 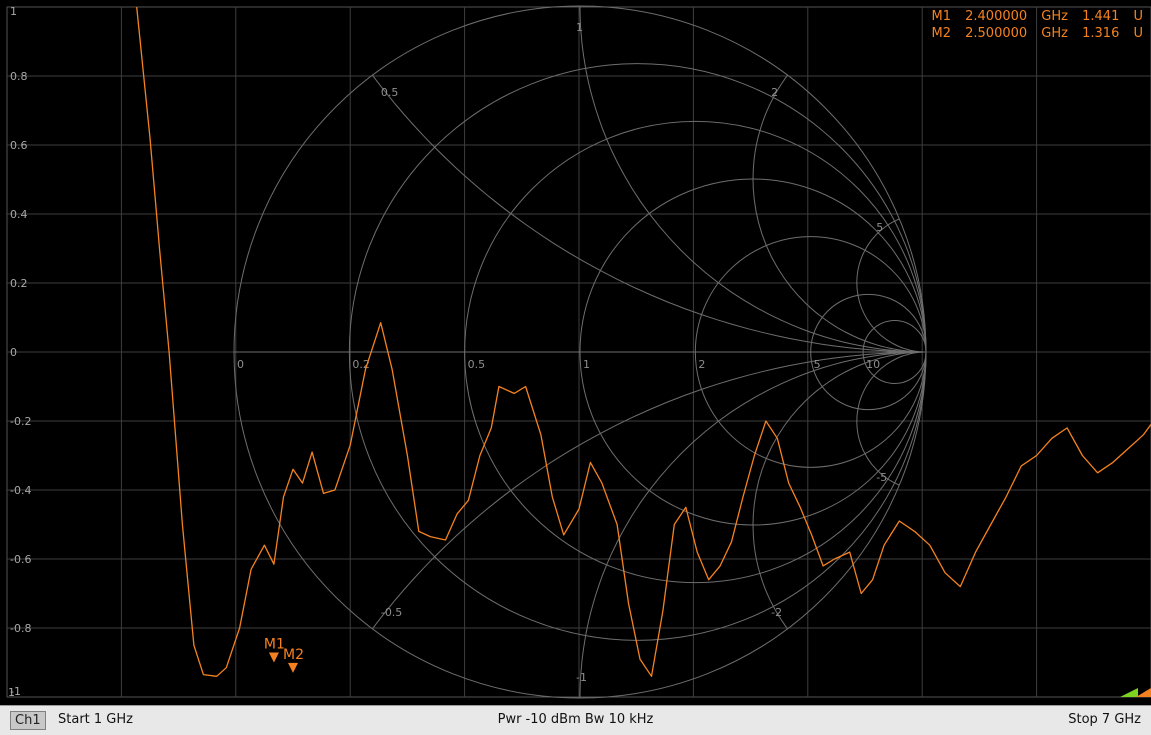 I want to click on smith-real-label: 2, so click(x=701, y=364).